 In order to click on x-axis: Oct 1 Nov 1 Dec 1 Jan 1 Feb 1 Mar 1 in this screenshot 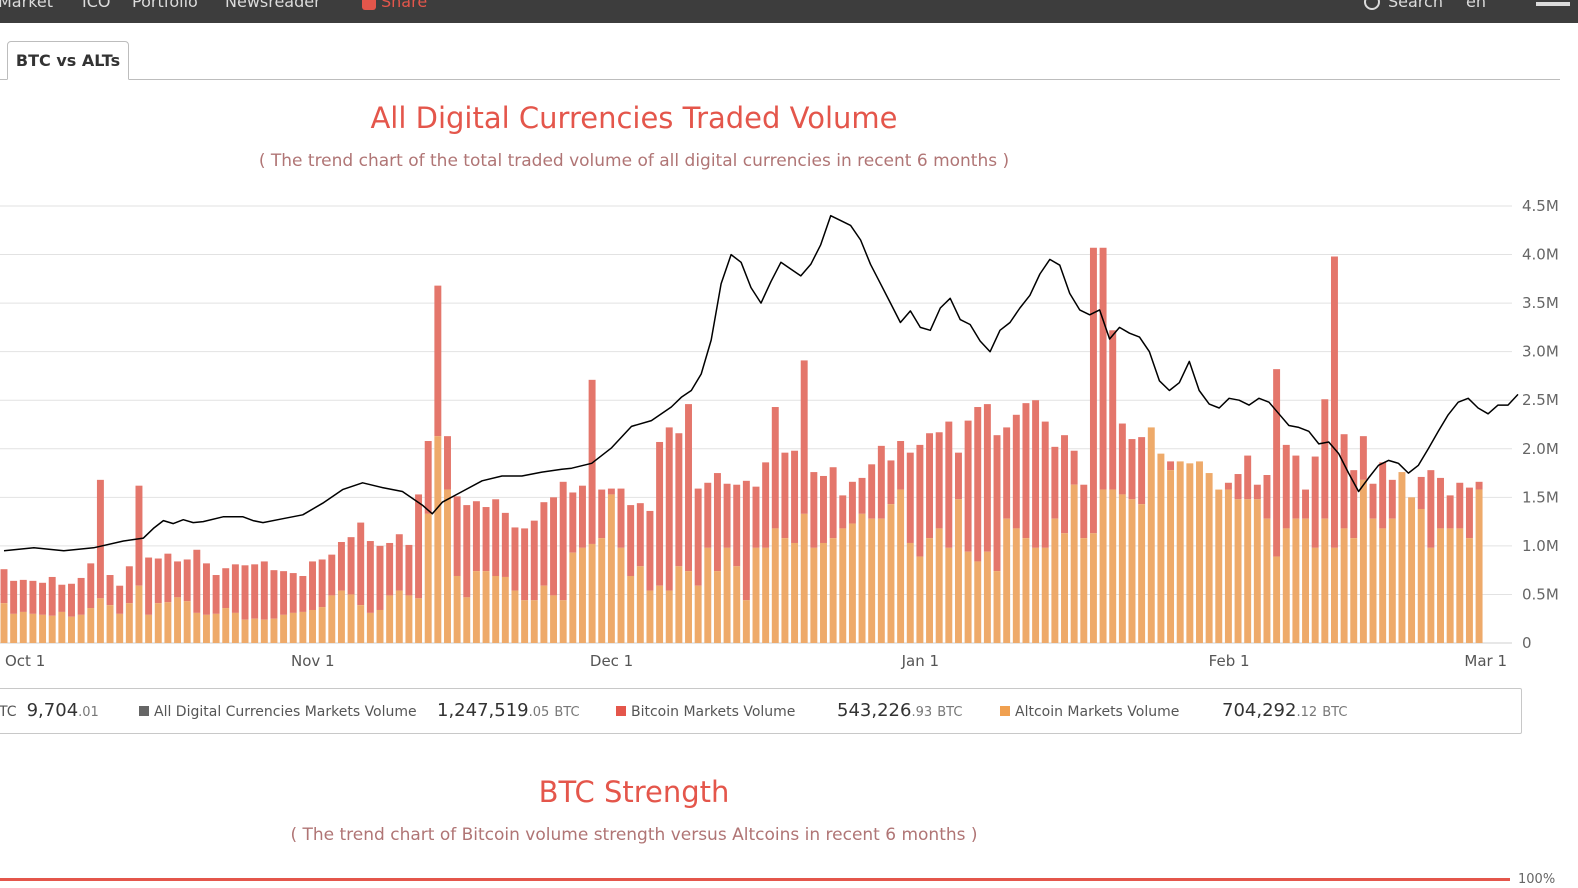, I will do `click(756, 661)`.